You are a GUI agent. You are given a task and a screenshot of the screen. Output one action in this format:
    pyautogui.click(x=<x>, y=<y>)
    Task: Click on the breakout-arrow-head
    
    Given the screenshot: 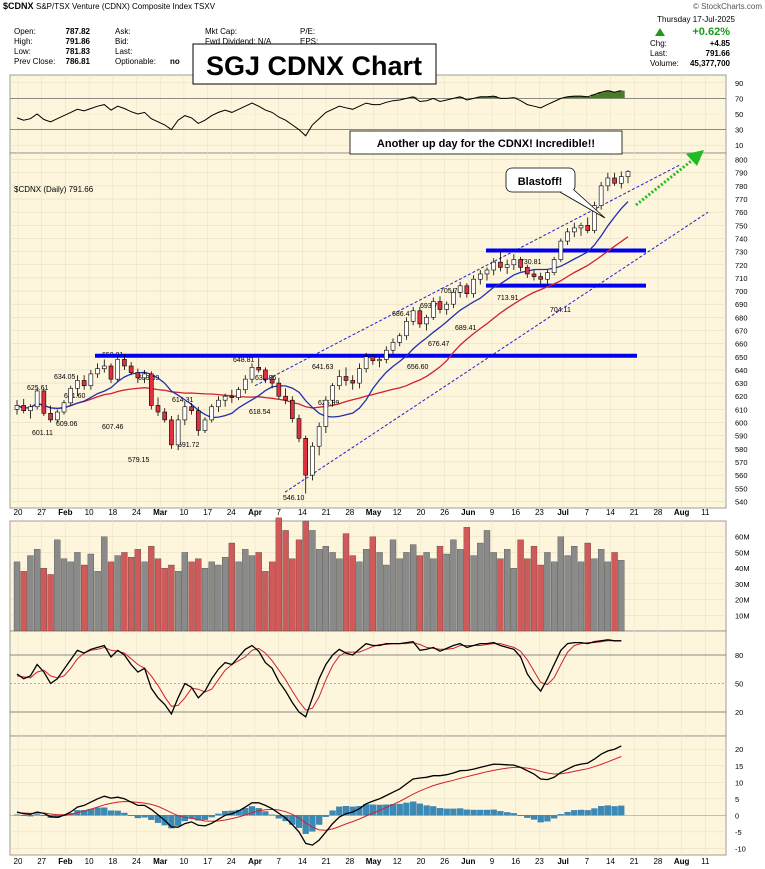 What is the action you would take?
    pyautogui.click(x=695, y=158)
    